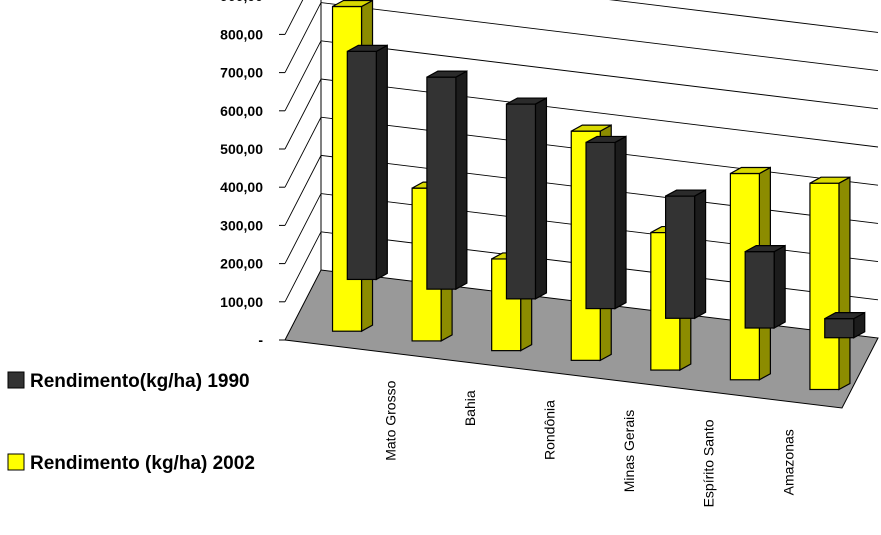 This screenshot has width=881, height=535. Describe the element at coordinates (470, 408) in the screenshot. I see `category-label: Bahia` at that location.